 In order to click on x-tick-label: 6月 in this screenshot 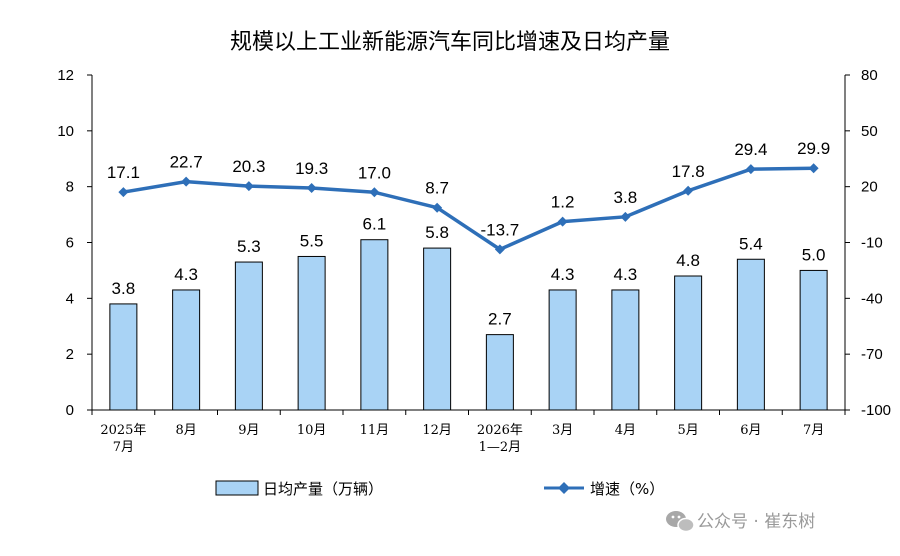, I will do `click(750, 430)`.